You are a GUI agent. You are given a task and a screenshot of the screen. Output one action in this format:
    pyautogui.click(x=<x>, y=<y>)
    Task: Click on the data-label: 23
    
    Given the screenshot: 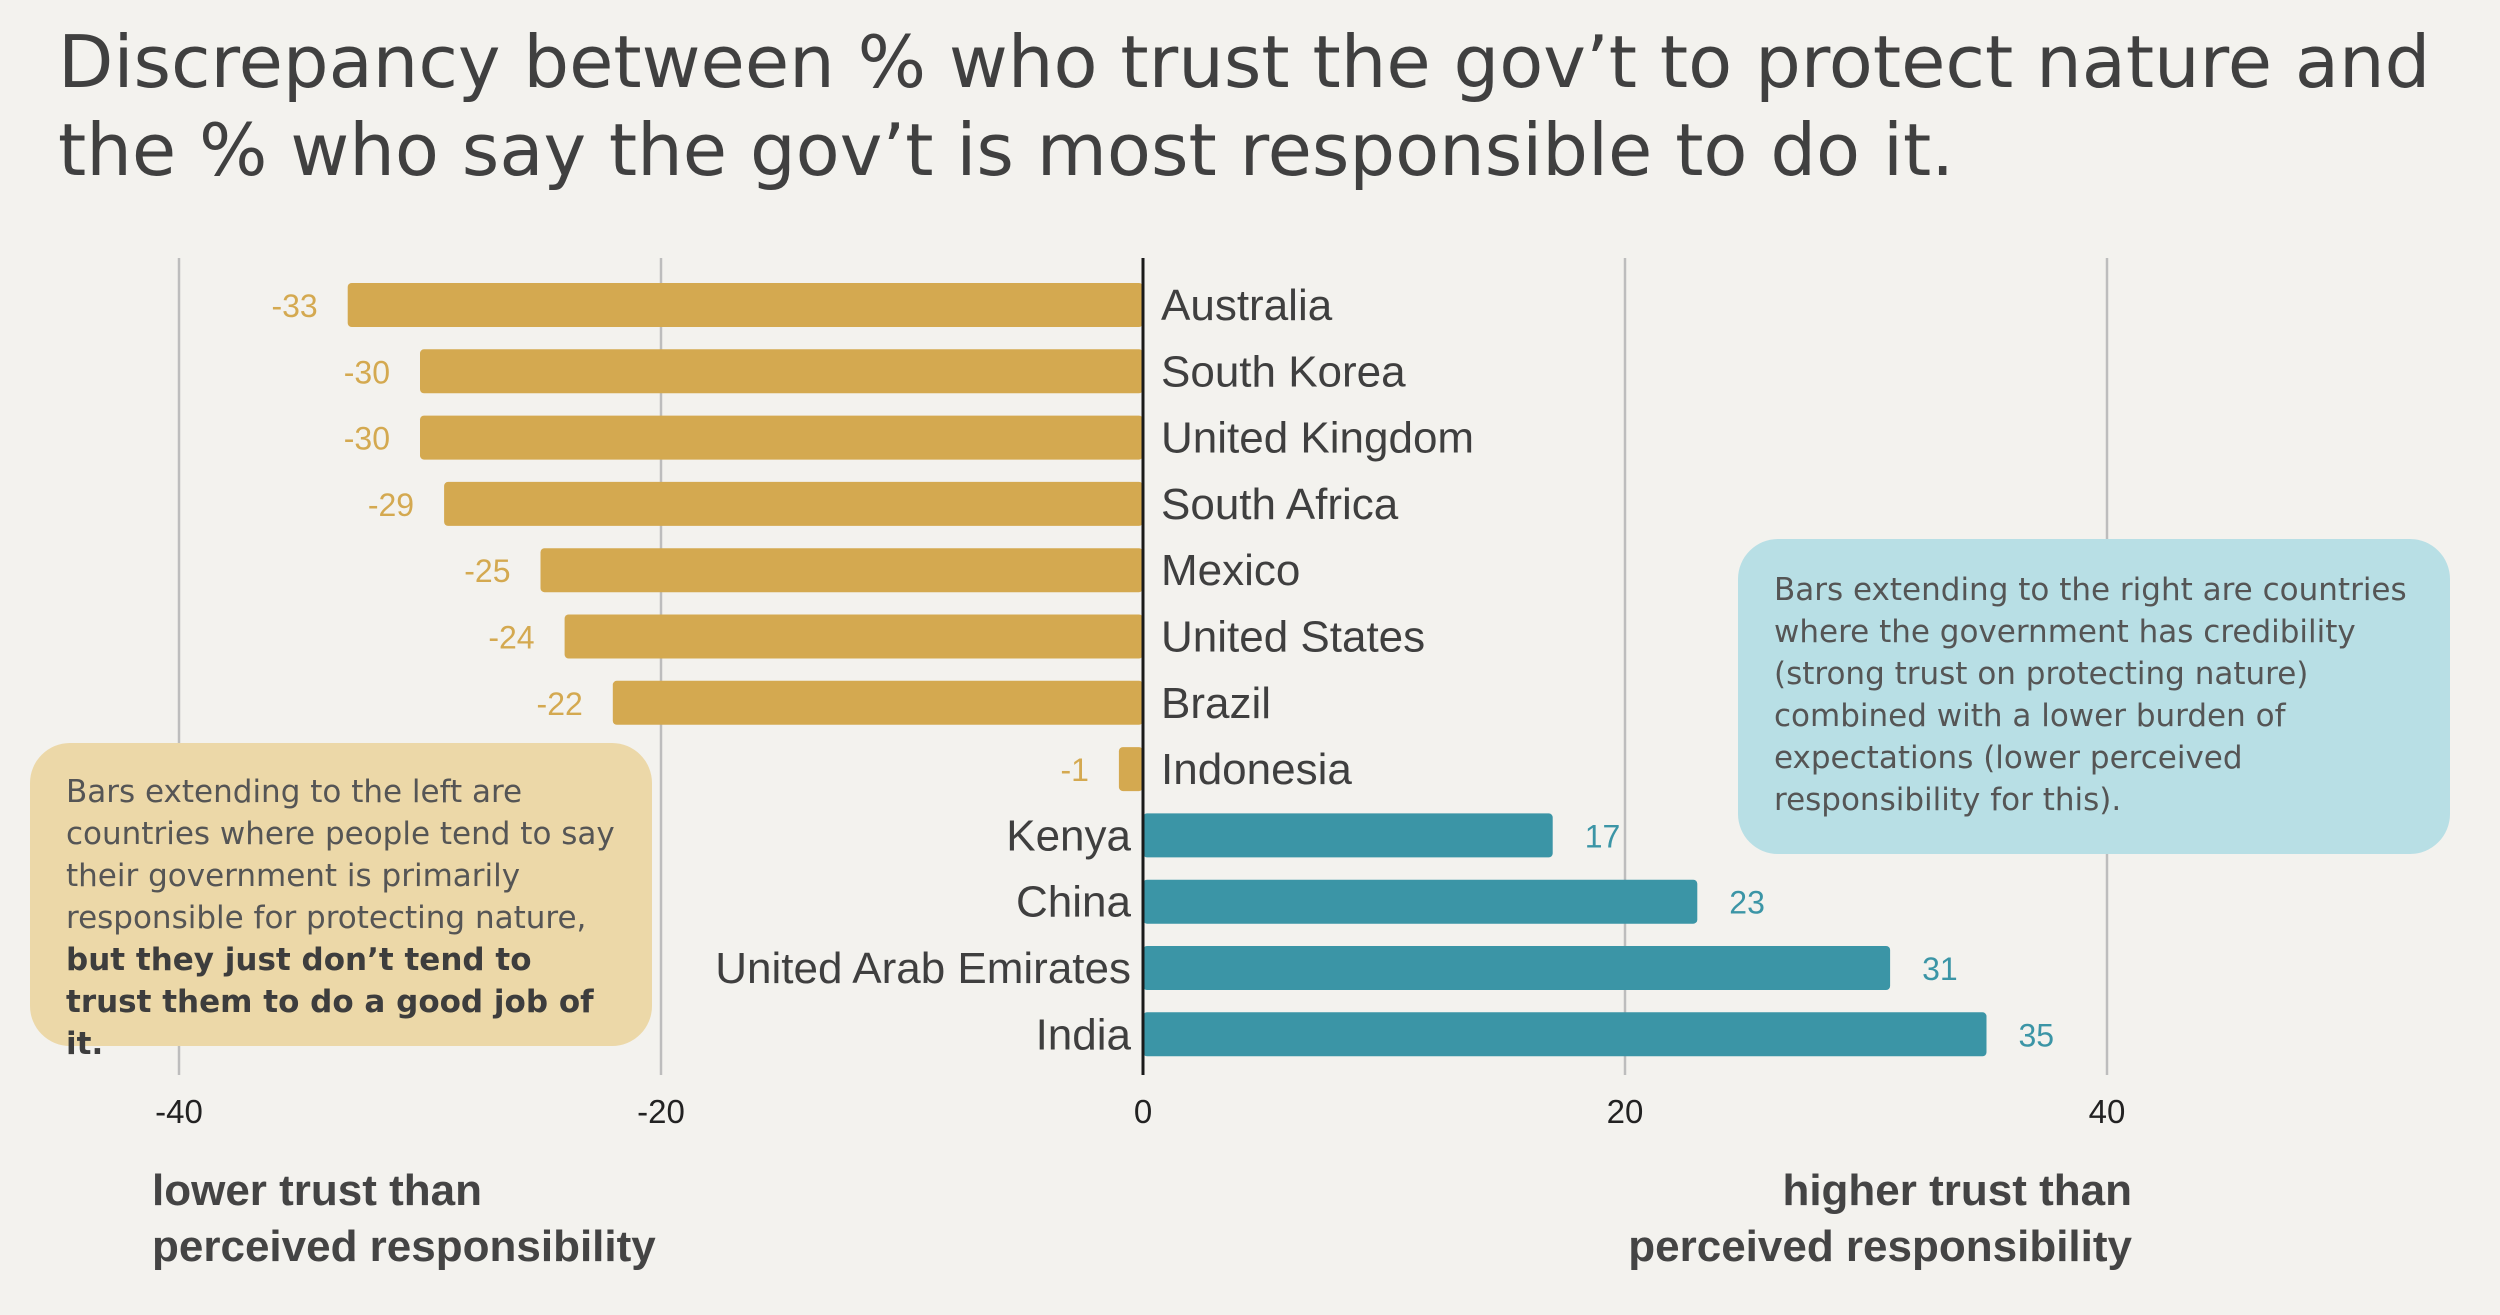 What is the action you would take?
    pyautogui.click(x=1747, y=903)
    